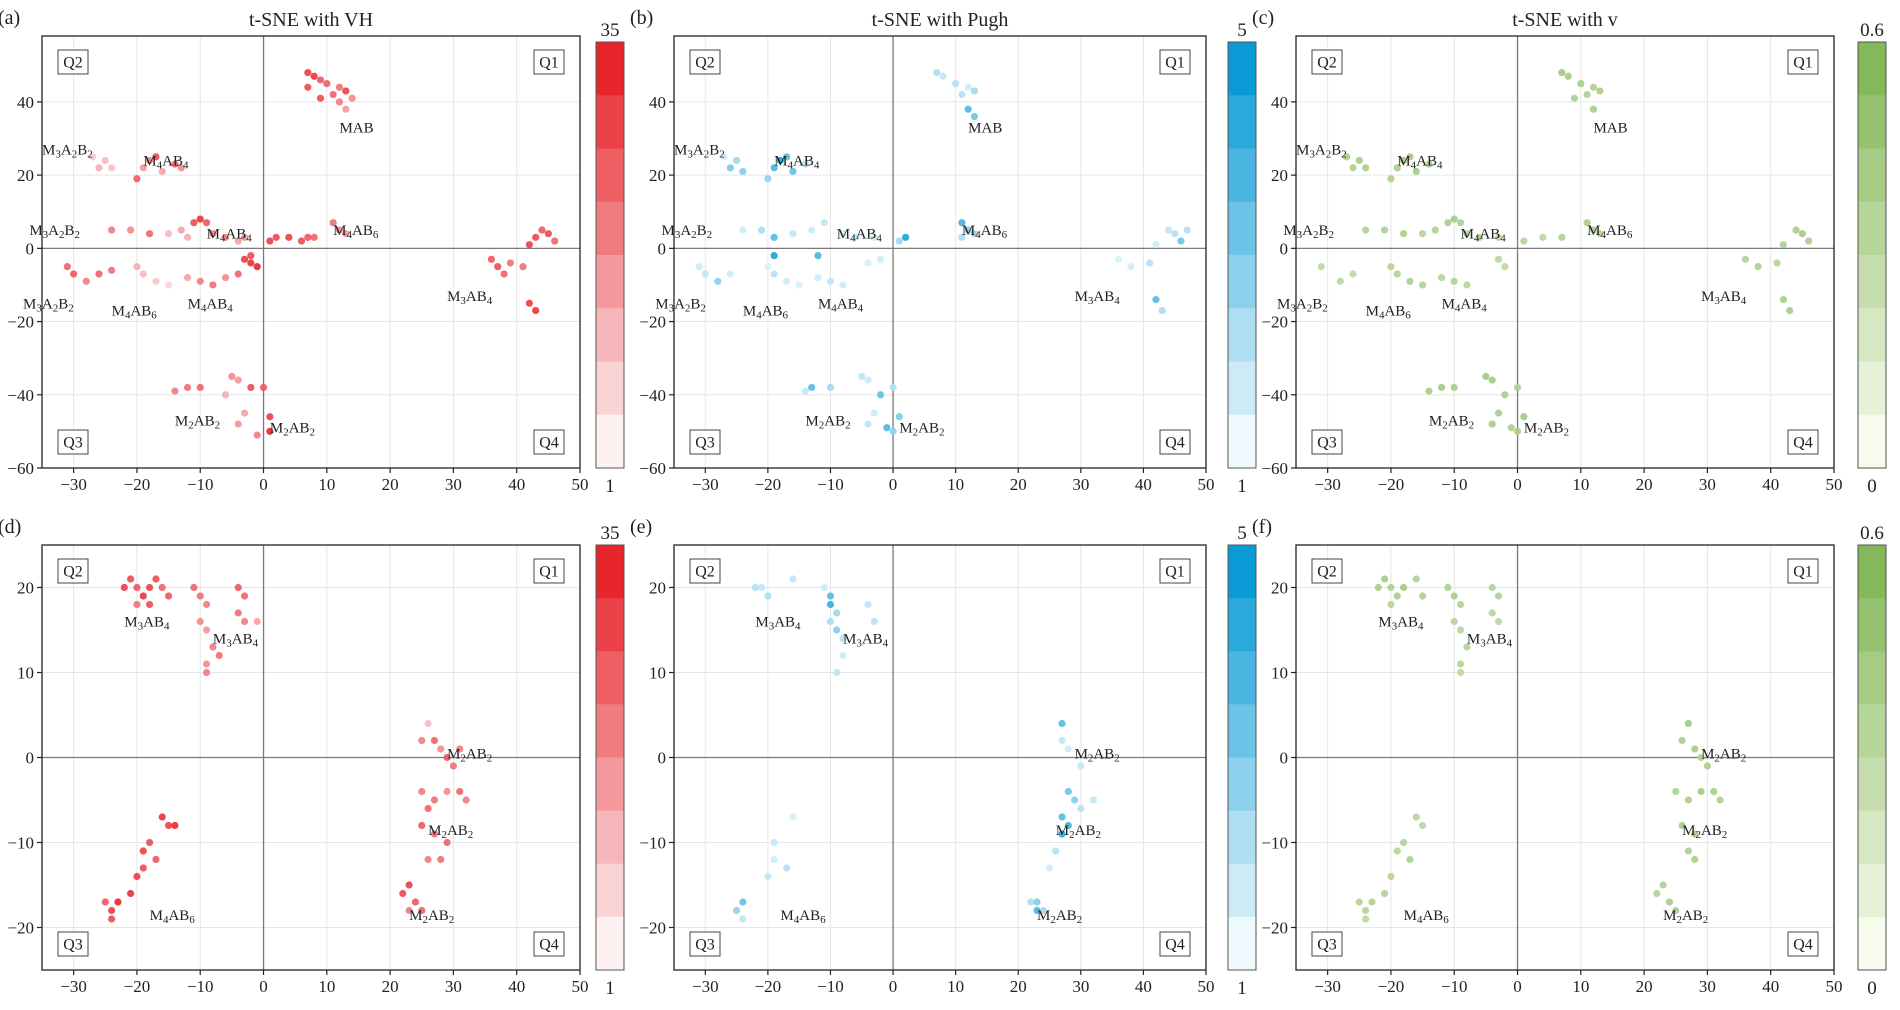 This screenshot has width=1900, height=1010. I want to click on quadrant-box-q2, so click(1327, 571).